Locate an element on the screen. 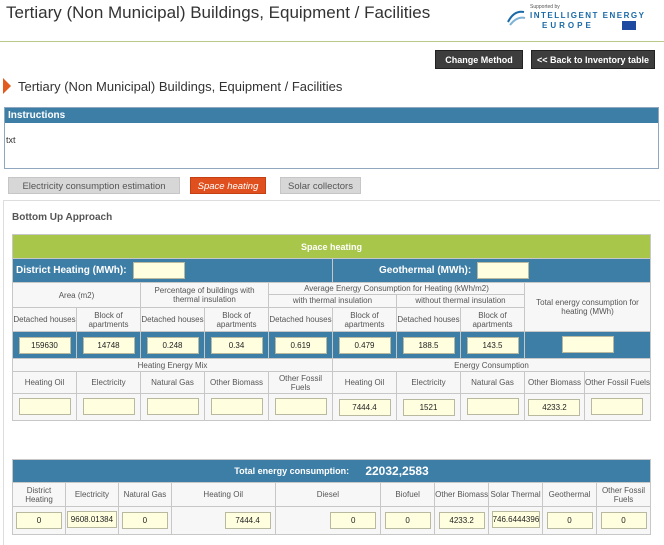  with-insulation-detached-field: 0.619 is located at coordinates (300, 345).